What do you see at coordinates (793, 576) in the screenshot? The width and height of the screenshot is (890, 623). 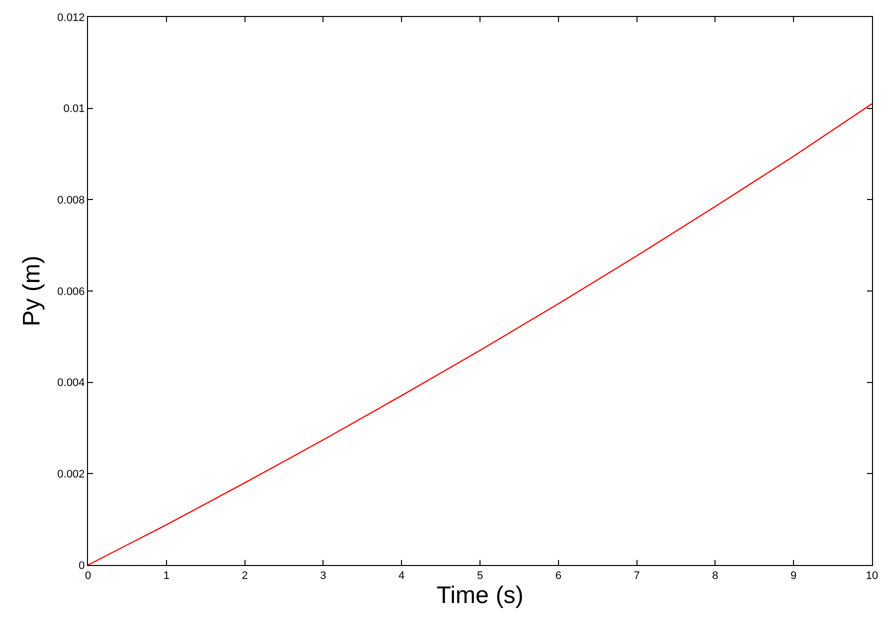 I see `x-tick-label: 9` at bounding box center [793, 576].